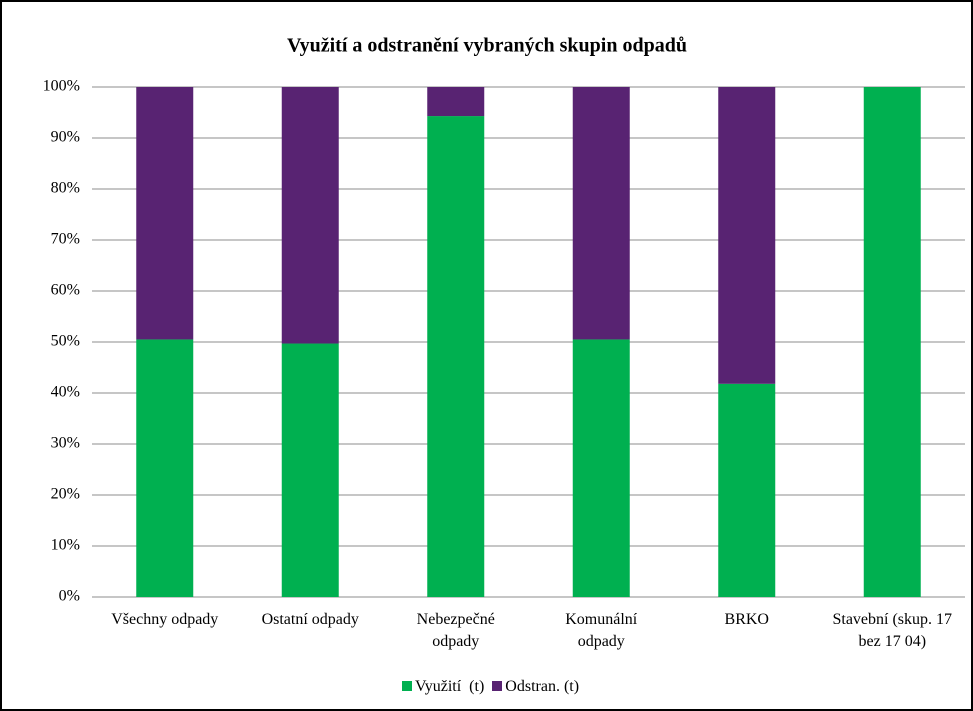 This screenshot has width=973, height=711. Describe the element at coordinates (69, 596) in the screenshot. I see `y-tick-label: 0%` at that location.